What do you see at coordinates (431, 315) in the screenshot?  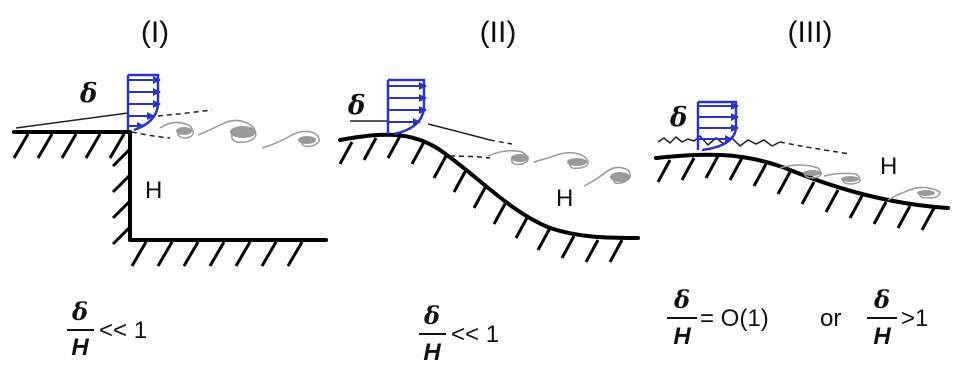 I see `panel-2-ratio-numerator: δ` at bounding box center [431, 315].